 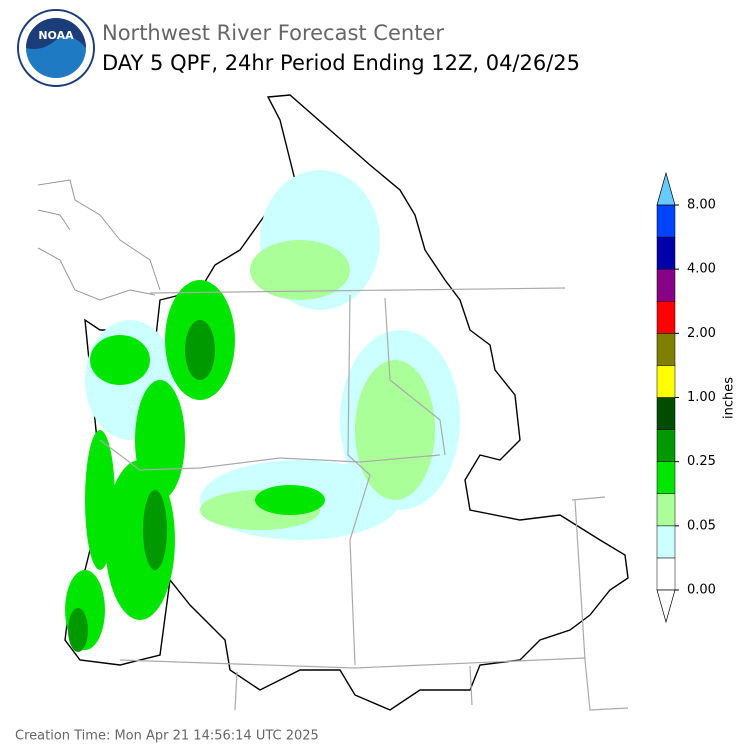 I want to click on colorbar-tick-label: 8.00, so click(x=701, y=205).